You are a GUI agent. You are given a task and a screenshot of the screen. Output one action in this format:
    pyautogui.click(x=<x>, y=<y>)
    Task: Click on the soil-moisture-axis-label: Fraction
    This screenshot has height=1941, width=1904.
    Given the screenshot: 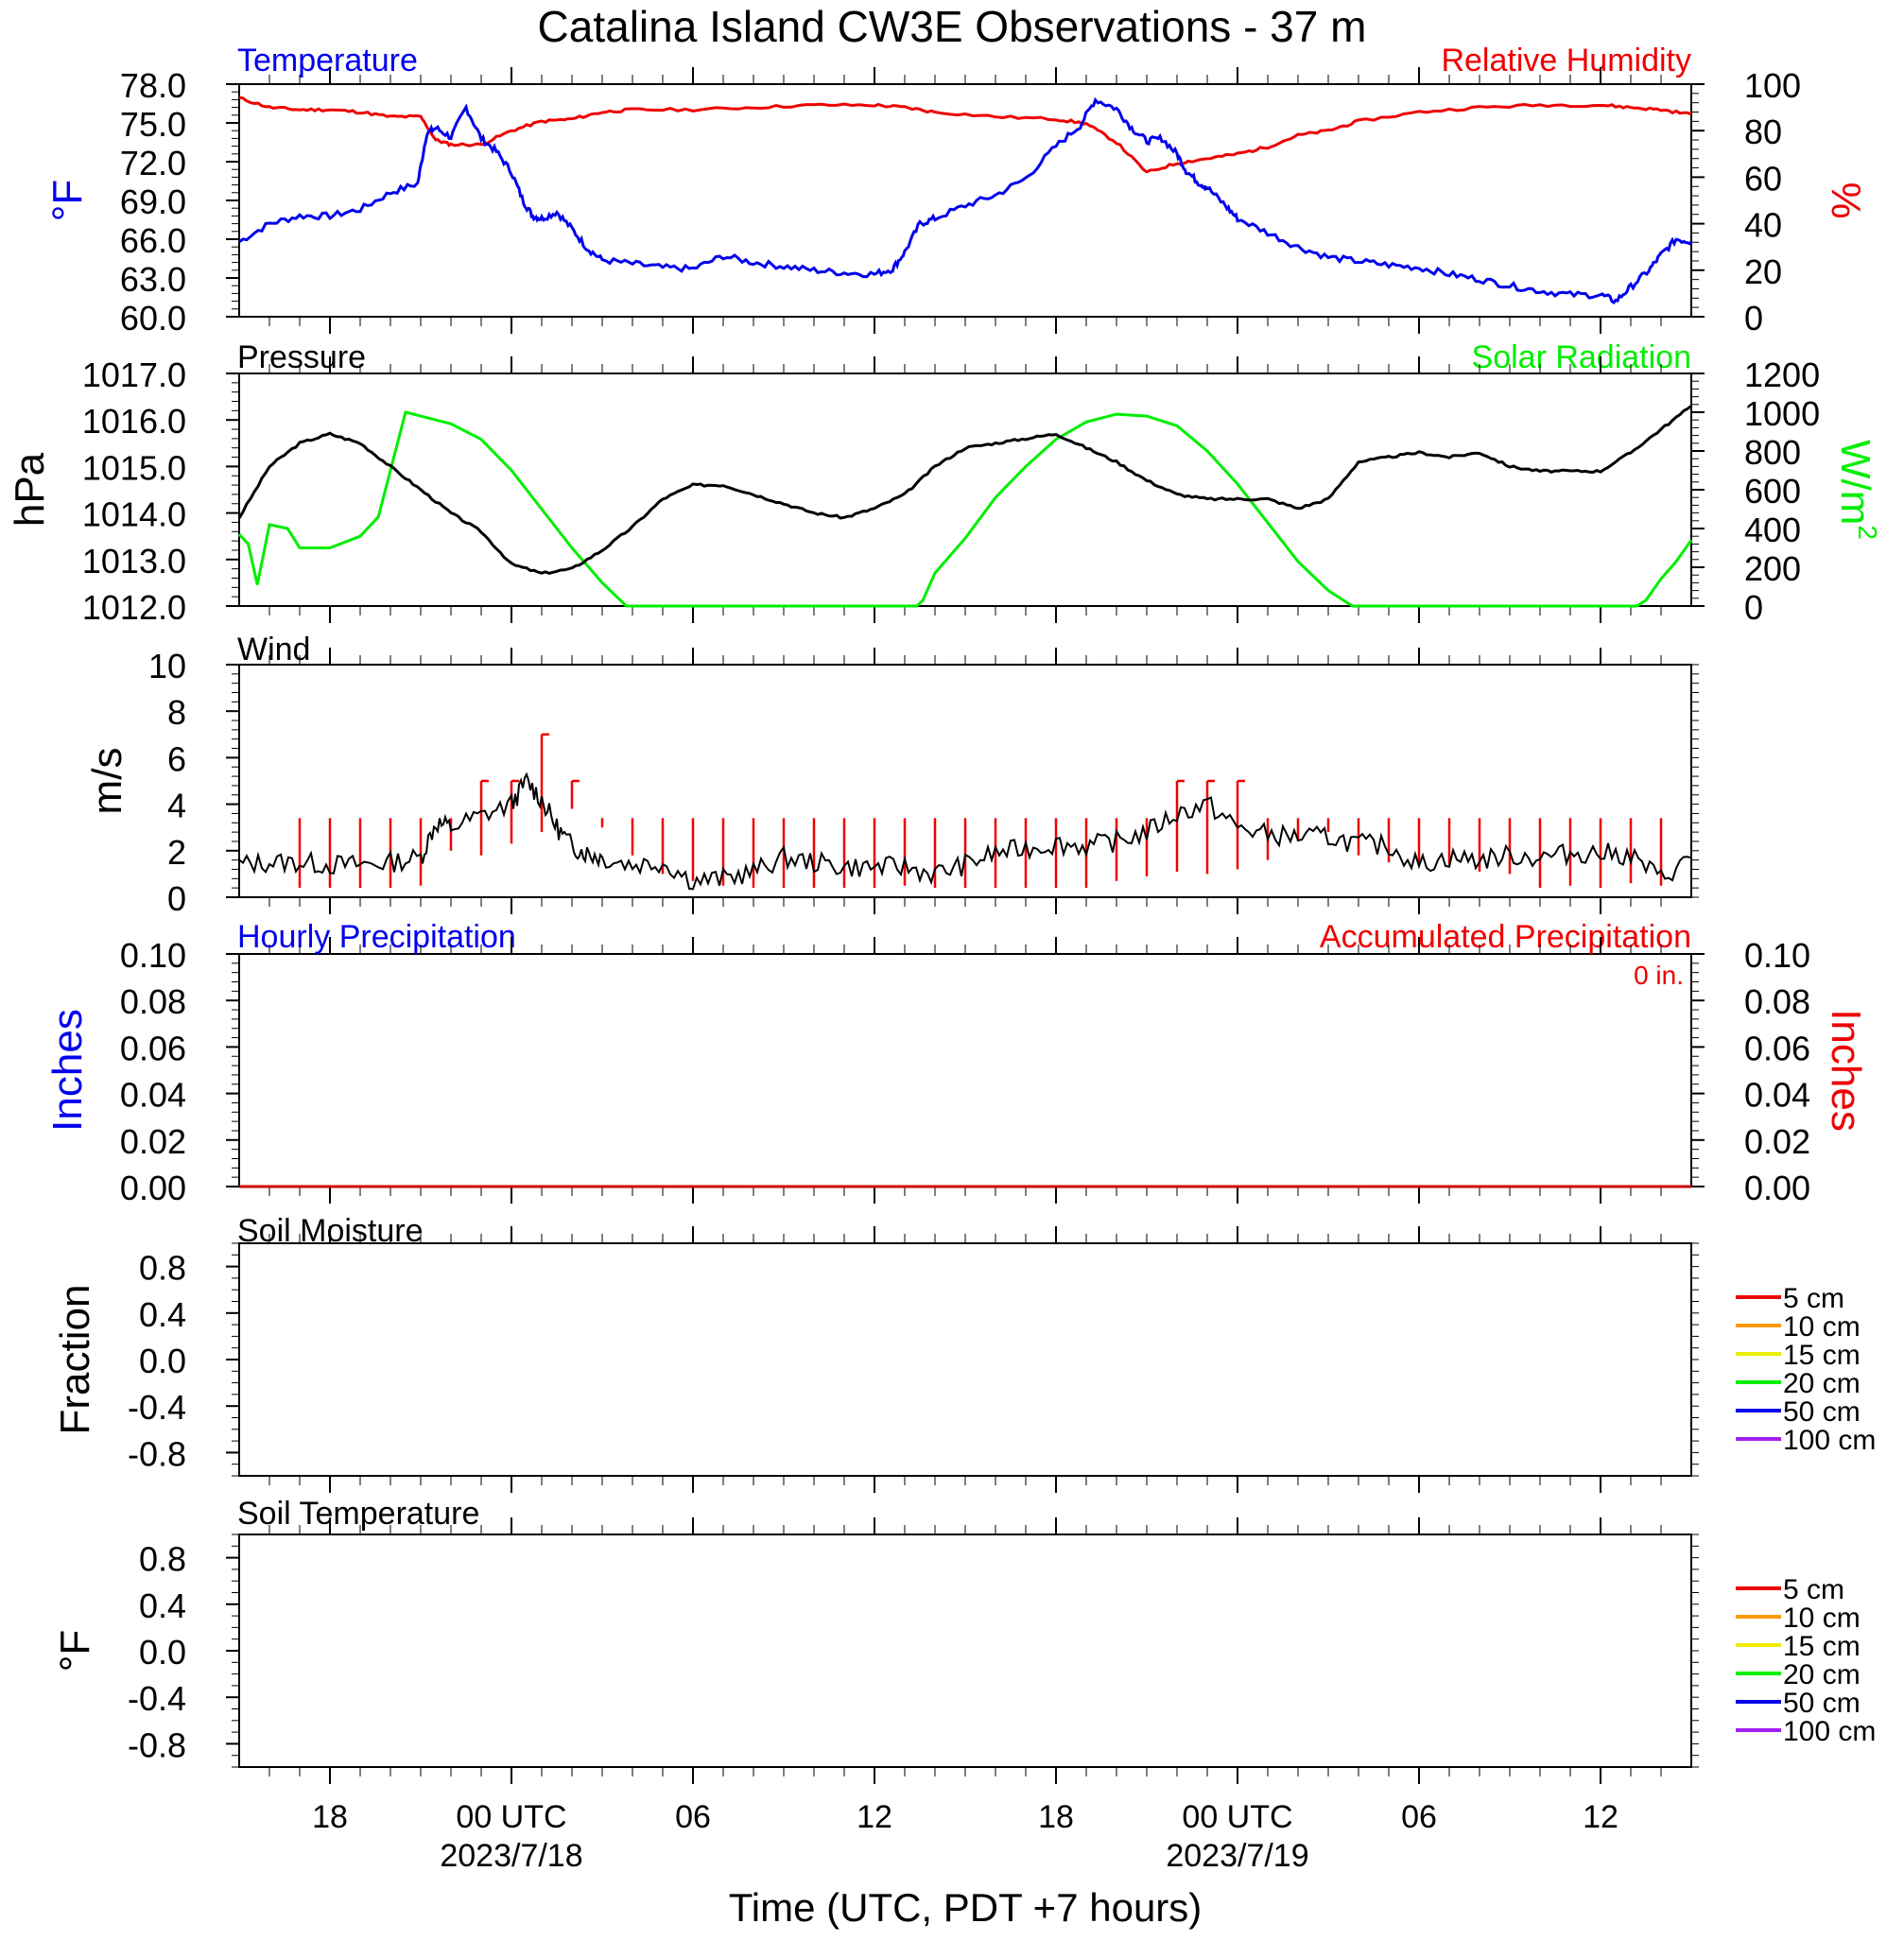 What is the action you would take?
    pyautogui.click(x=75, y=1360)
    